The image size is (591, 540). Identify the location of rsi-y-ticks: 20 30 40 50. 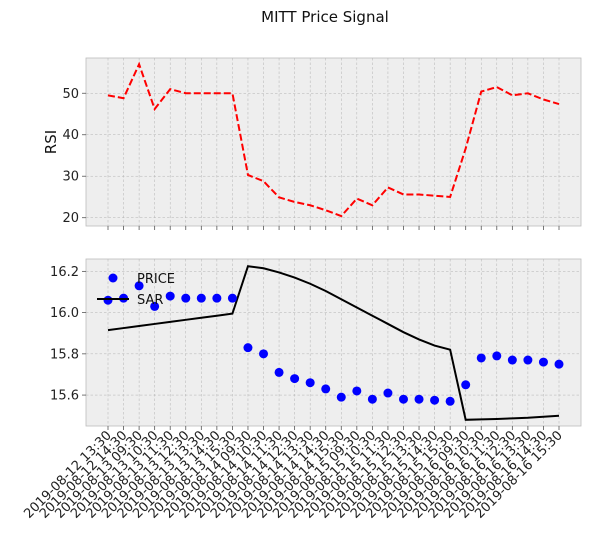
(74, 156).